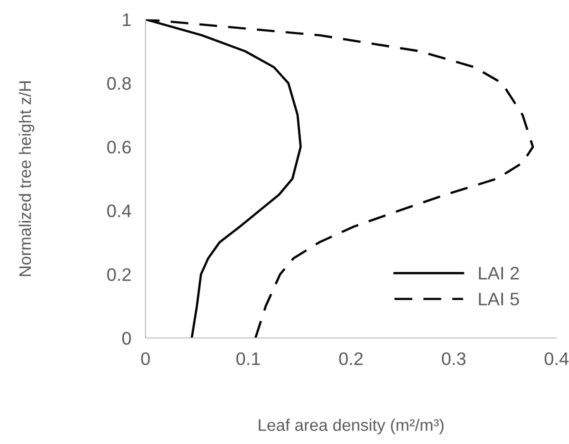 The height and width of the screenshot is (444, 569). What do you see at coordinates (126, 20) in the screenshot?
I see `y-tick-label: 1` at bounding box center [126, 20].